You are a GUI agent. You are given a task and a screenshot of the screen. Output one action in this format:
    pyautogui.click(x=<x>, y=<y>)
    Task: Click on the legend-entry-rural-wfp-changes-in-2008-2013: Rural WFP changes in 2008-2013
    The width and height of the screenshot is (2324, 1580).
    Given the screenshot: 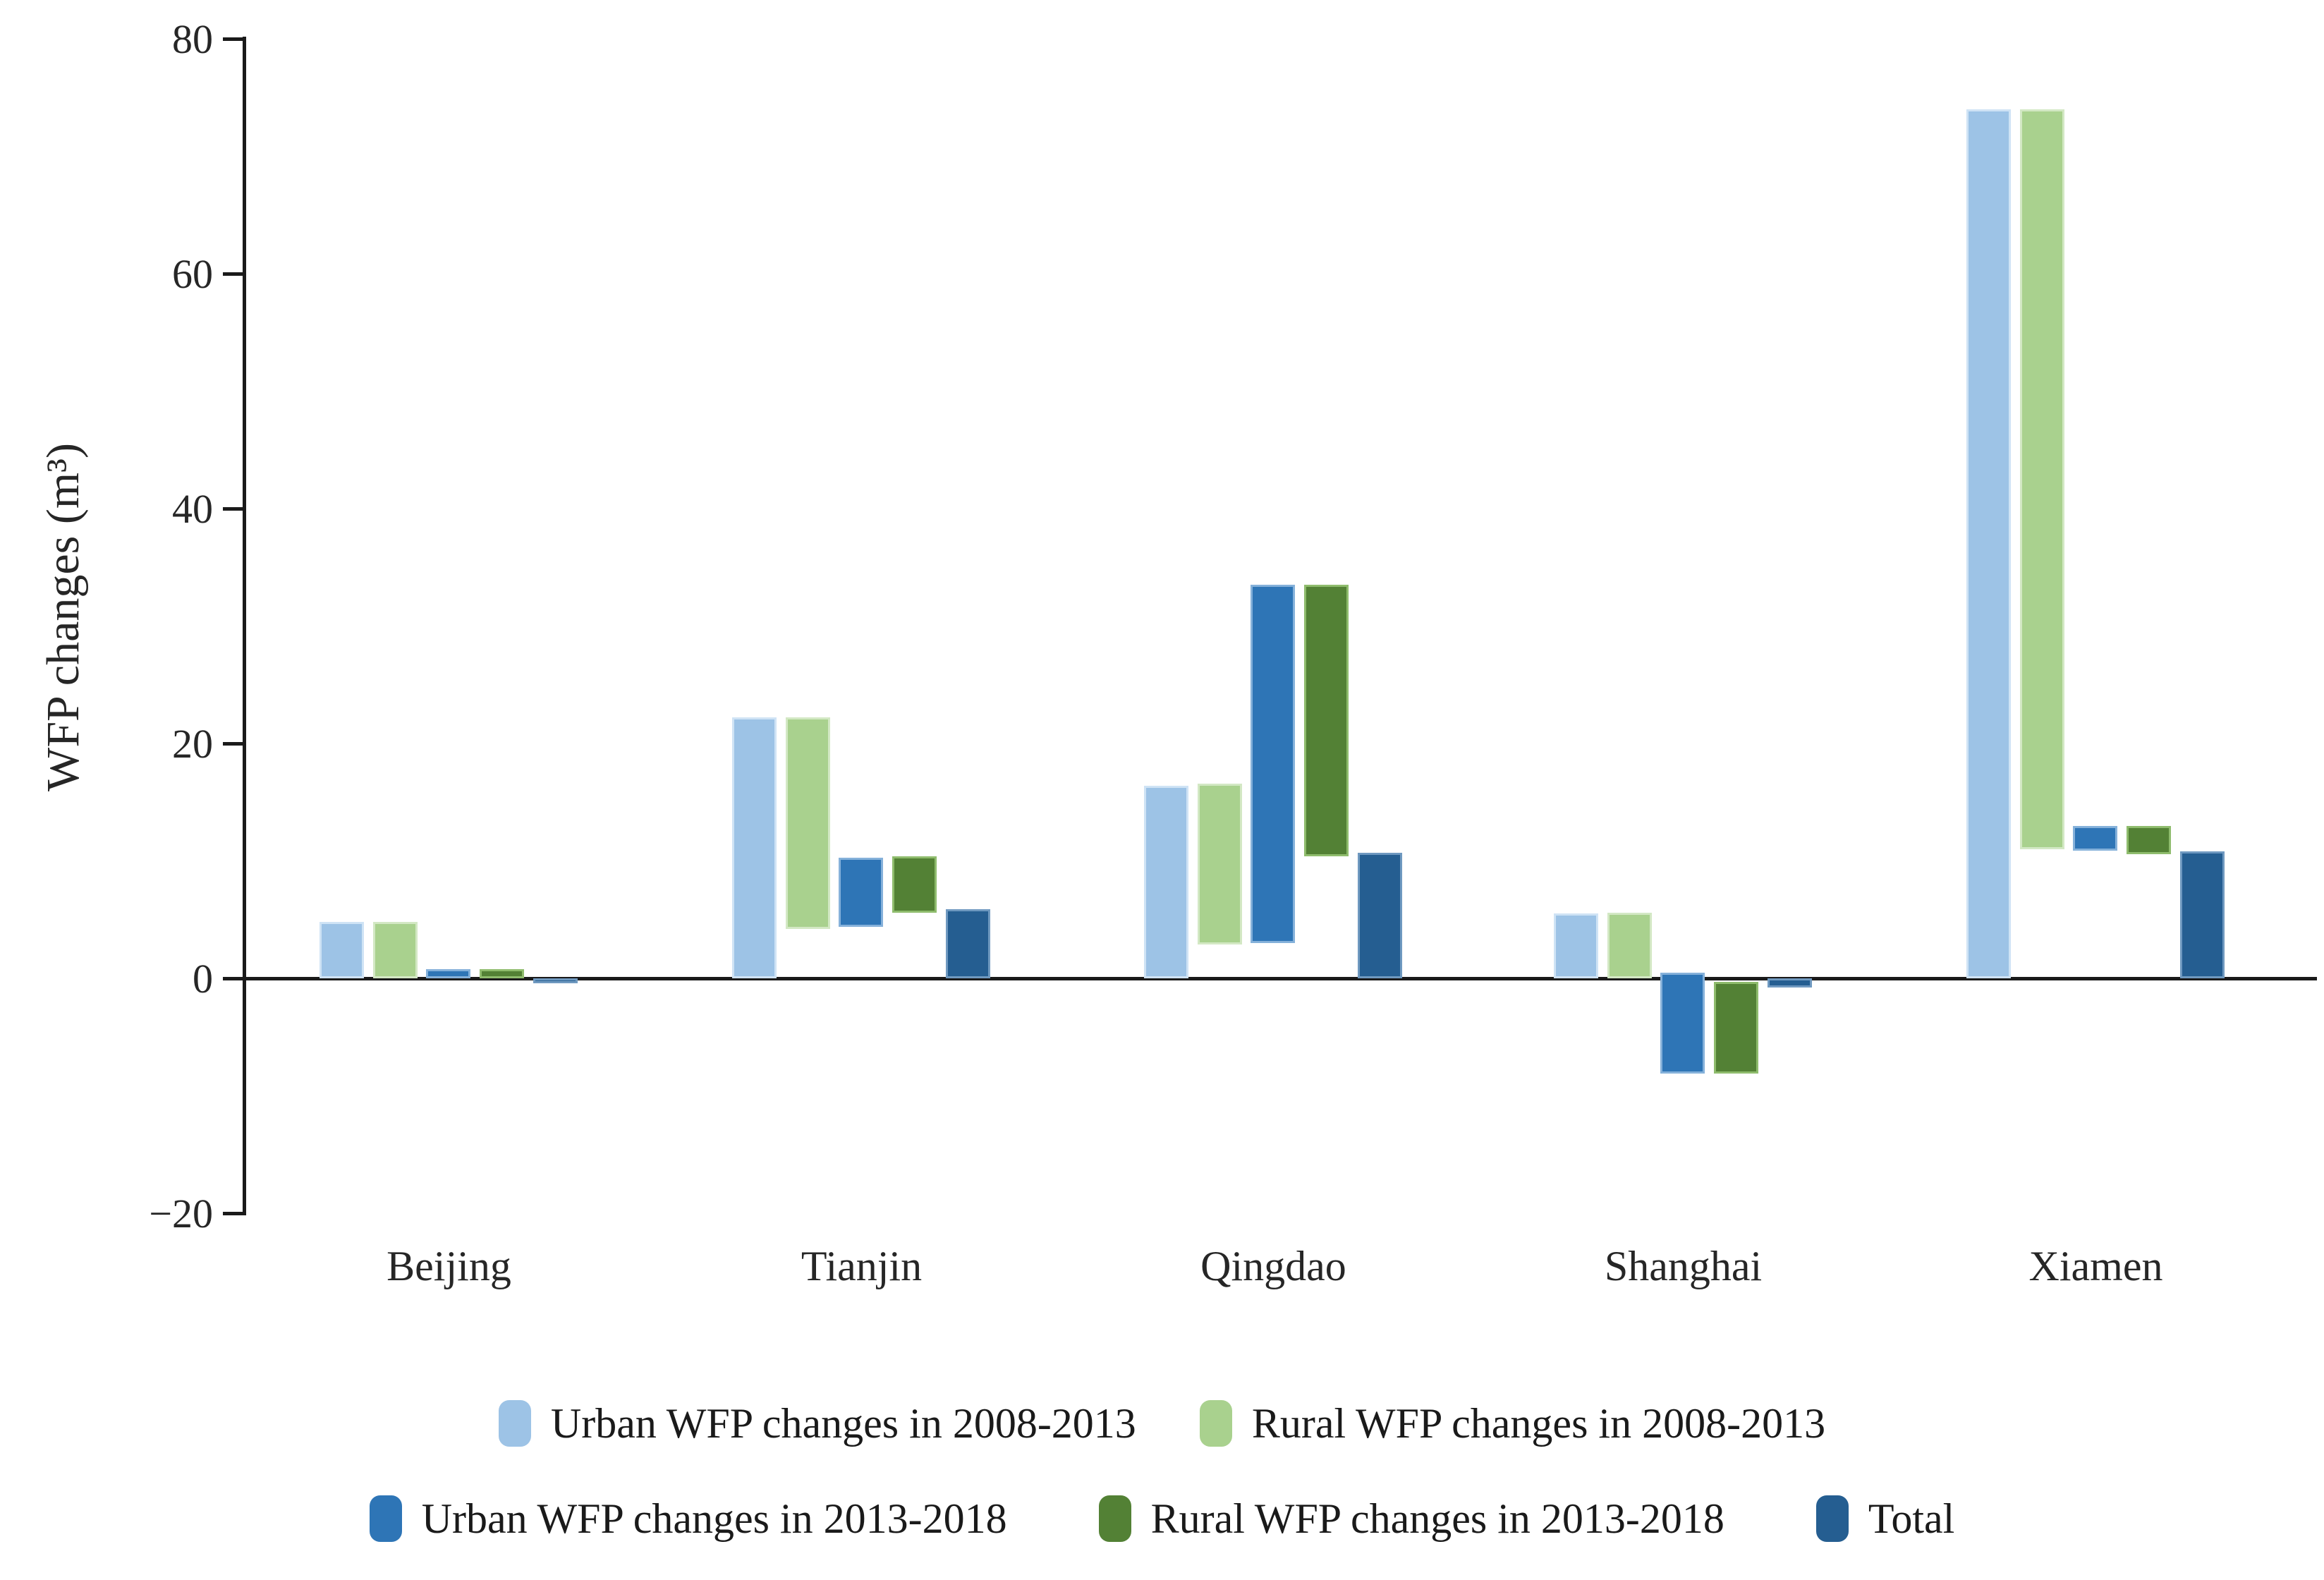 What is the action you would take?
    pyautogui.click(x=1512, y=1423)
    